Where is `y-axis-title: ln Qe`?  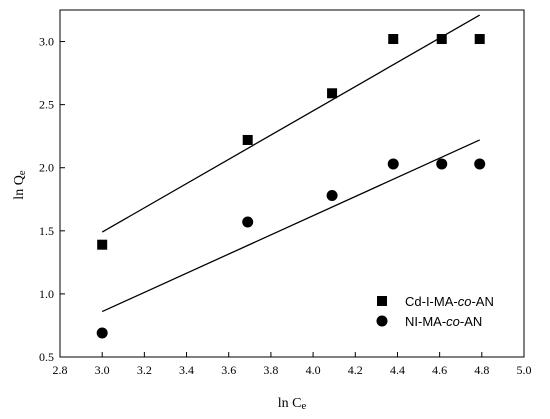
y-axis-title: ln Qe is located at coordinates (20, 185).